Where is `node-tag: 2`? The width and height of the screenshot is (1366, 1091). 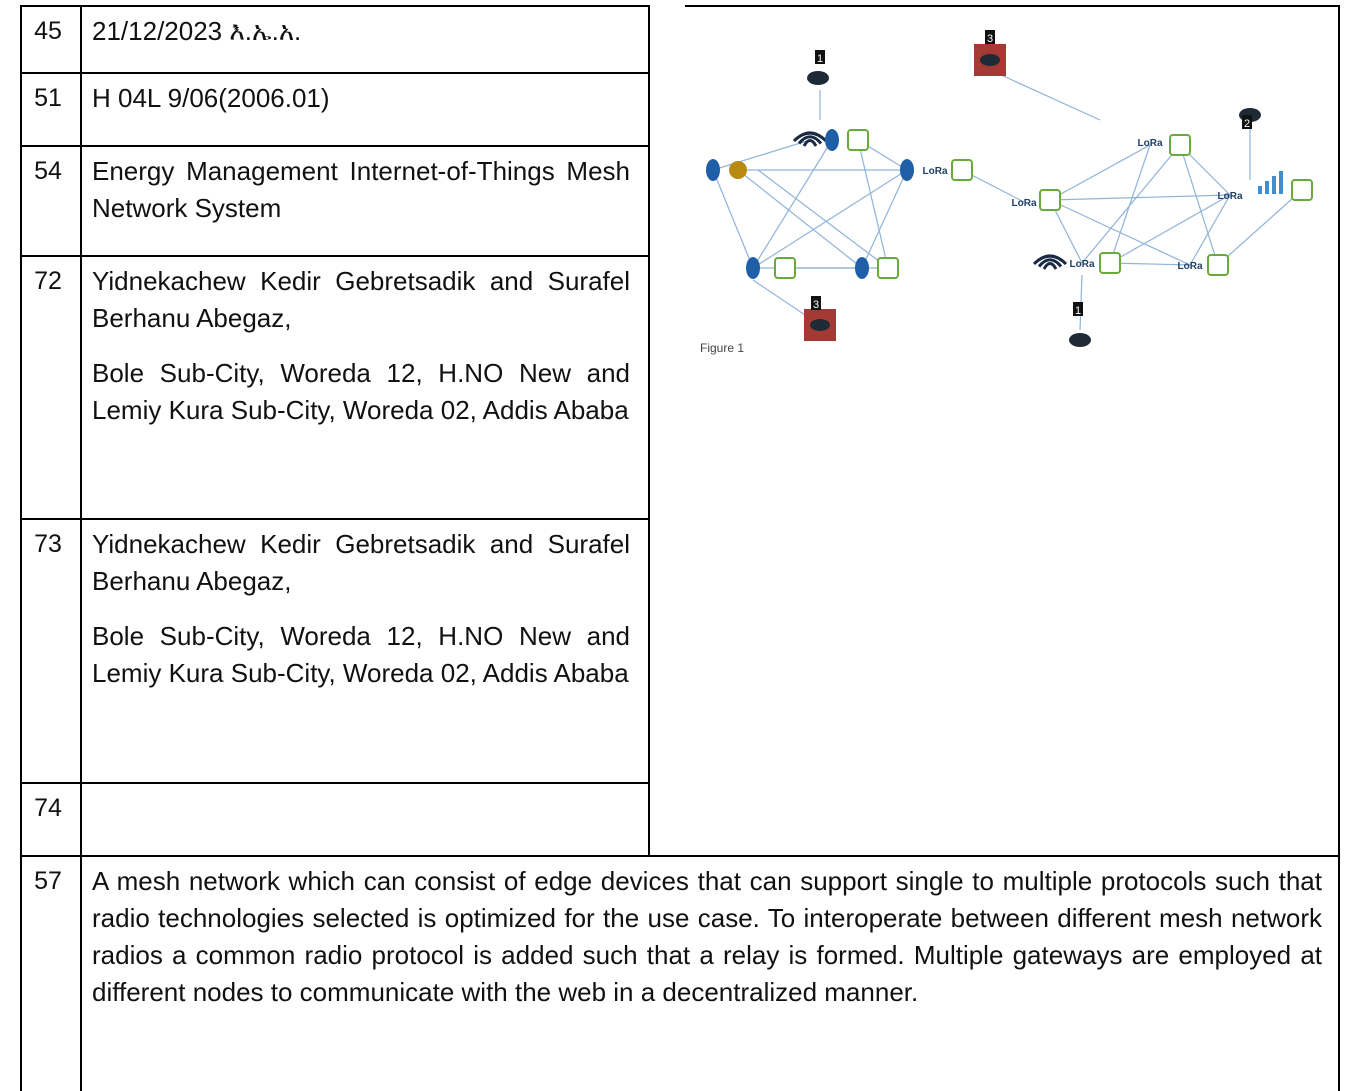 node-tag: 2 is located at coordinates (1247, 124).